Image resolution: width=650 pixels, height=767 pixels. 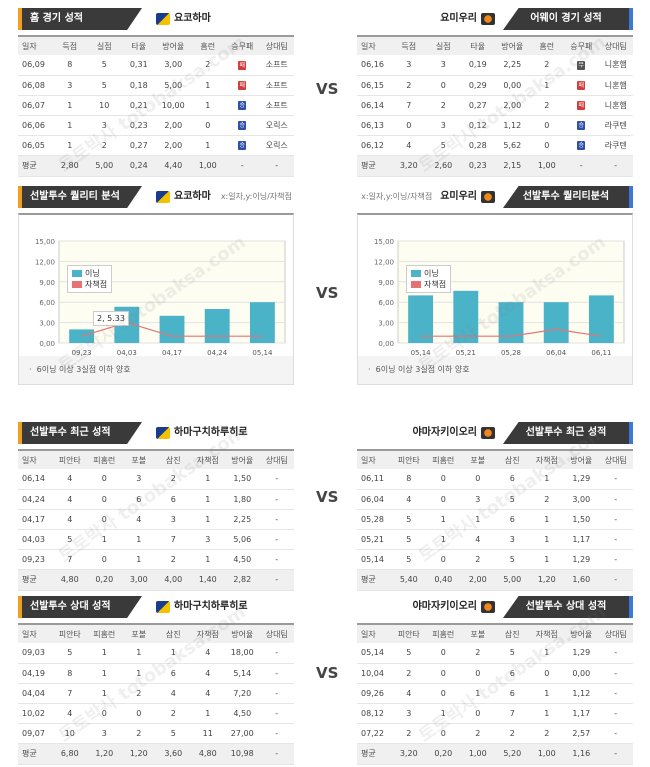 What do you see at coordinates (512, 145) in the screenshot?
I see `table-cell: 5,62` at bounding box center [512, 145].